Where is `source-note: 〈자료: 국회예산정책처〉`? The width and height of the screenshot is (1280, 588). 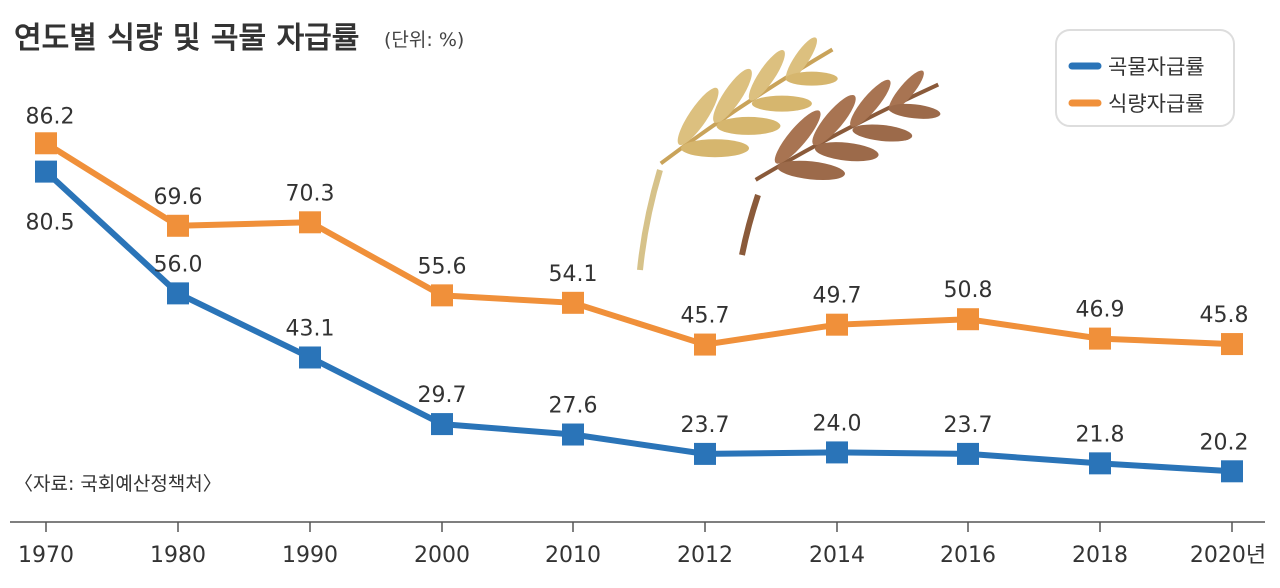
source-note: 〈자료: 국회예산정책처〉 is located at coordinates (118, 484).